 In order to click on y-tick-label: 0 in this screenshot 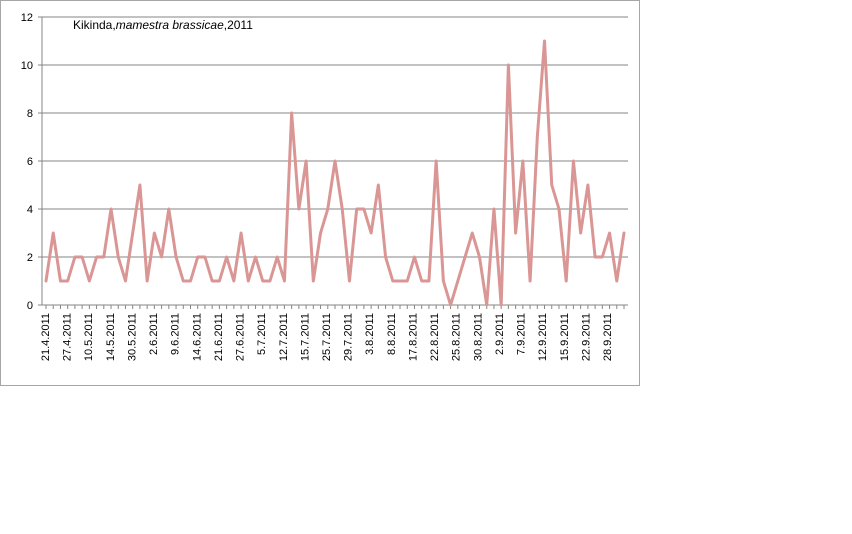, I will do `click(30, 306)`.